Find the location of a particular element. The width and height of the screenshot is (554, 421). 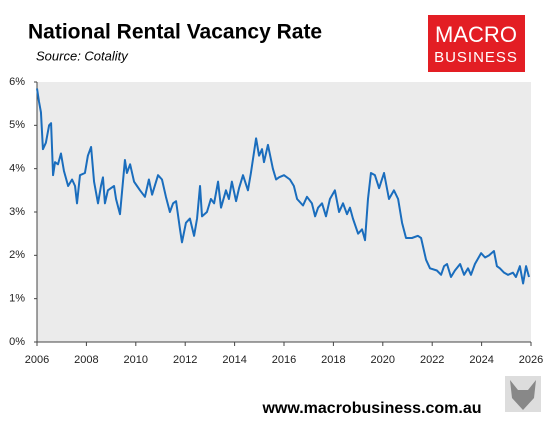

logo-wolf is located at coordinates (523, 394).